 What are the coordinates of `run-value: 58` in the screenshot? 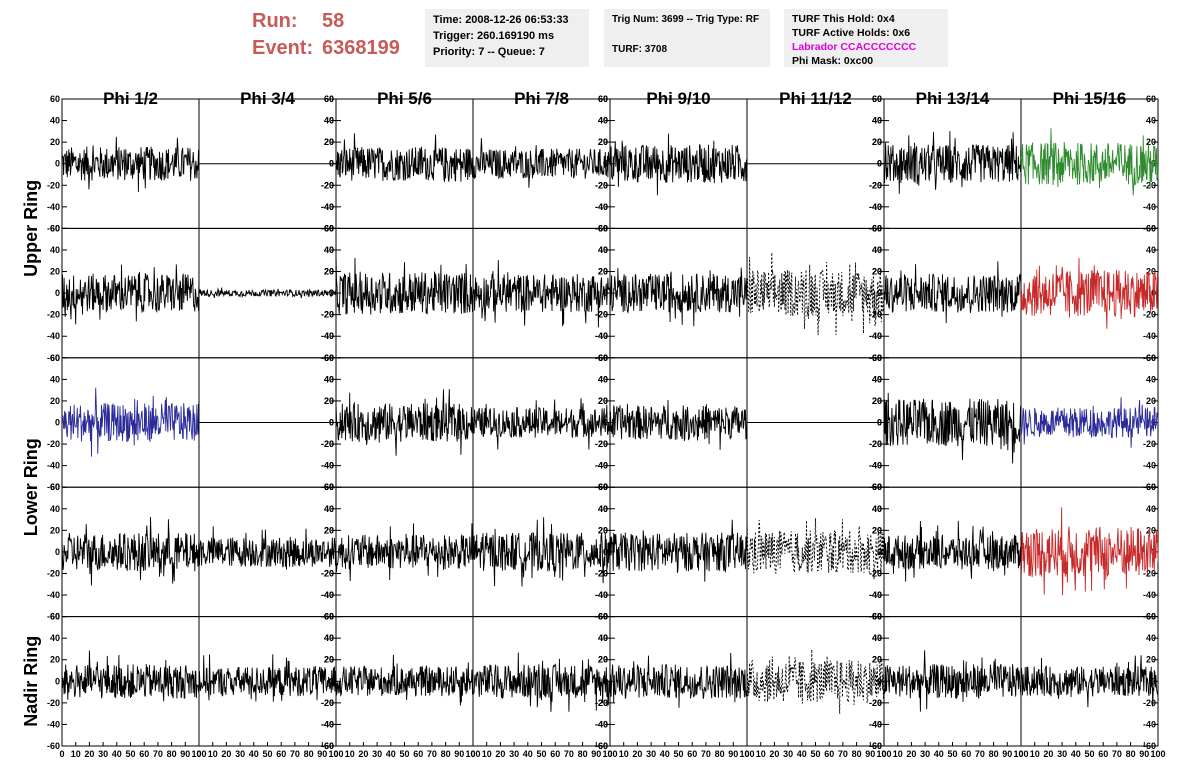 It's located at (333, 21).